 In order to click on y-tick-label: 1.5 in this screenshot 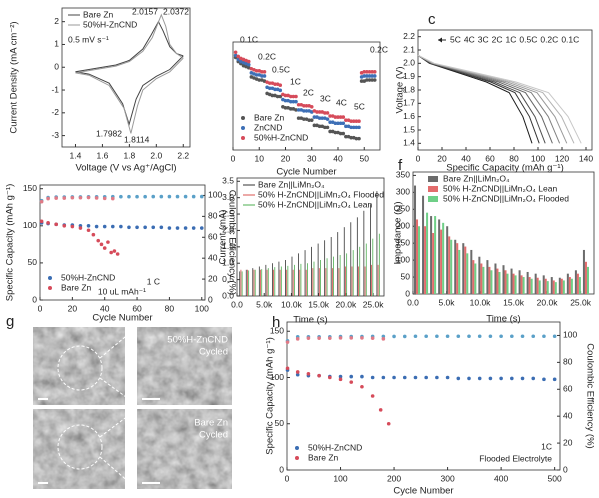, I will do `click(409, 129)`.